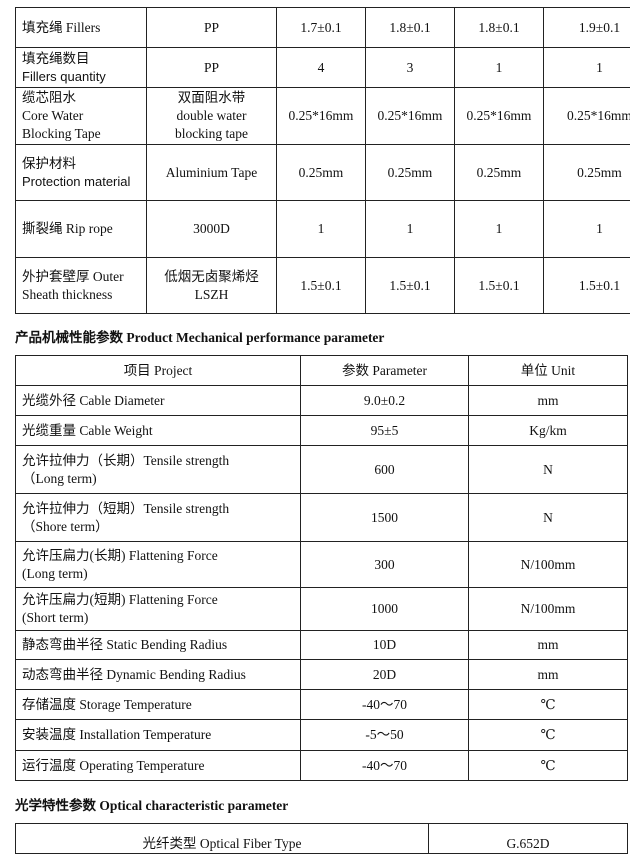 The image size is (630, 854). Describe the element at coordinates (548, 431) in the screenshot. I see `unit-cell: Kg/km` at that location.